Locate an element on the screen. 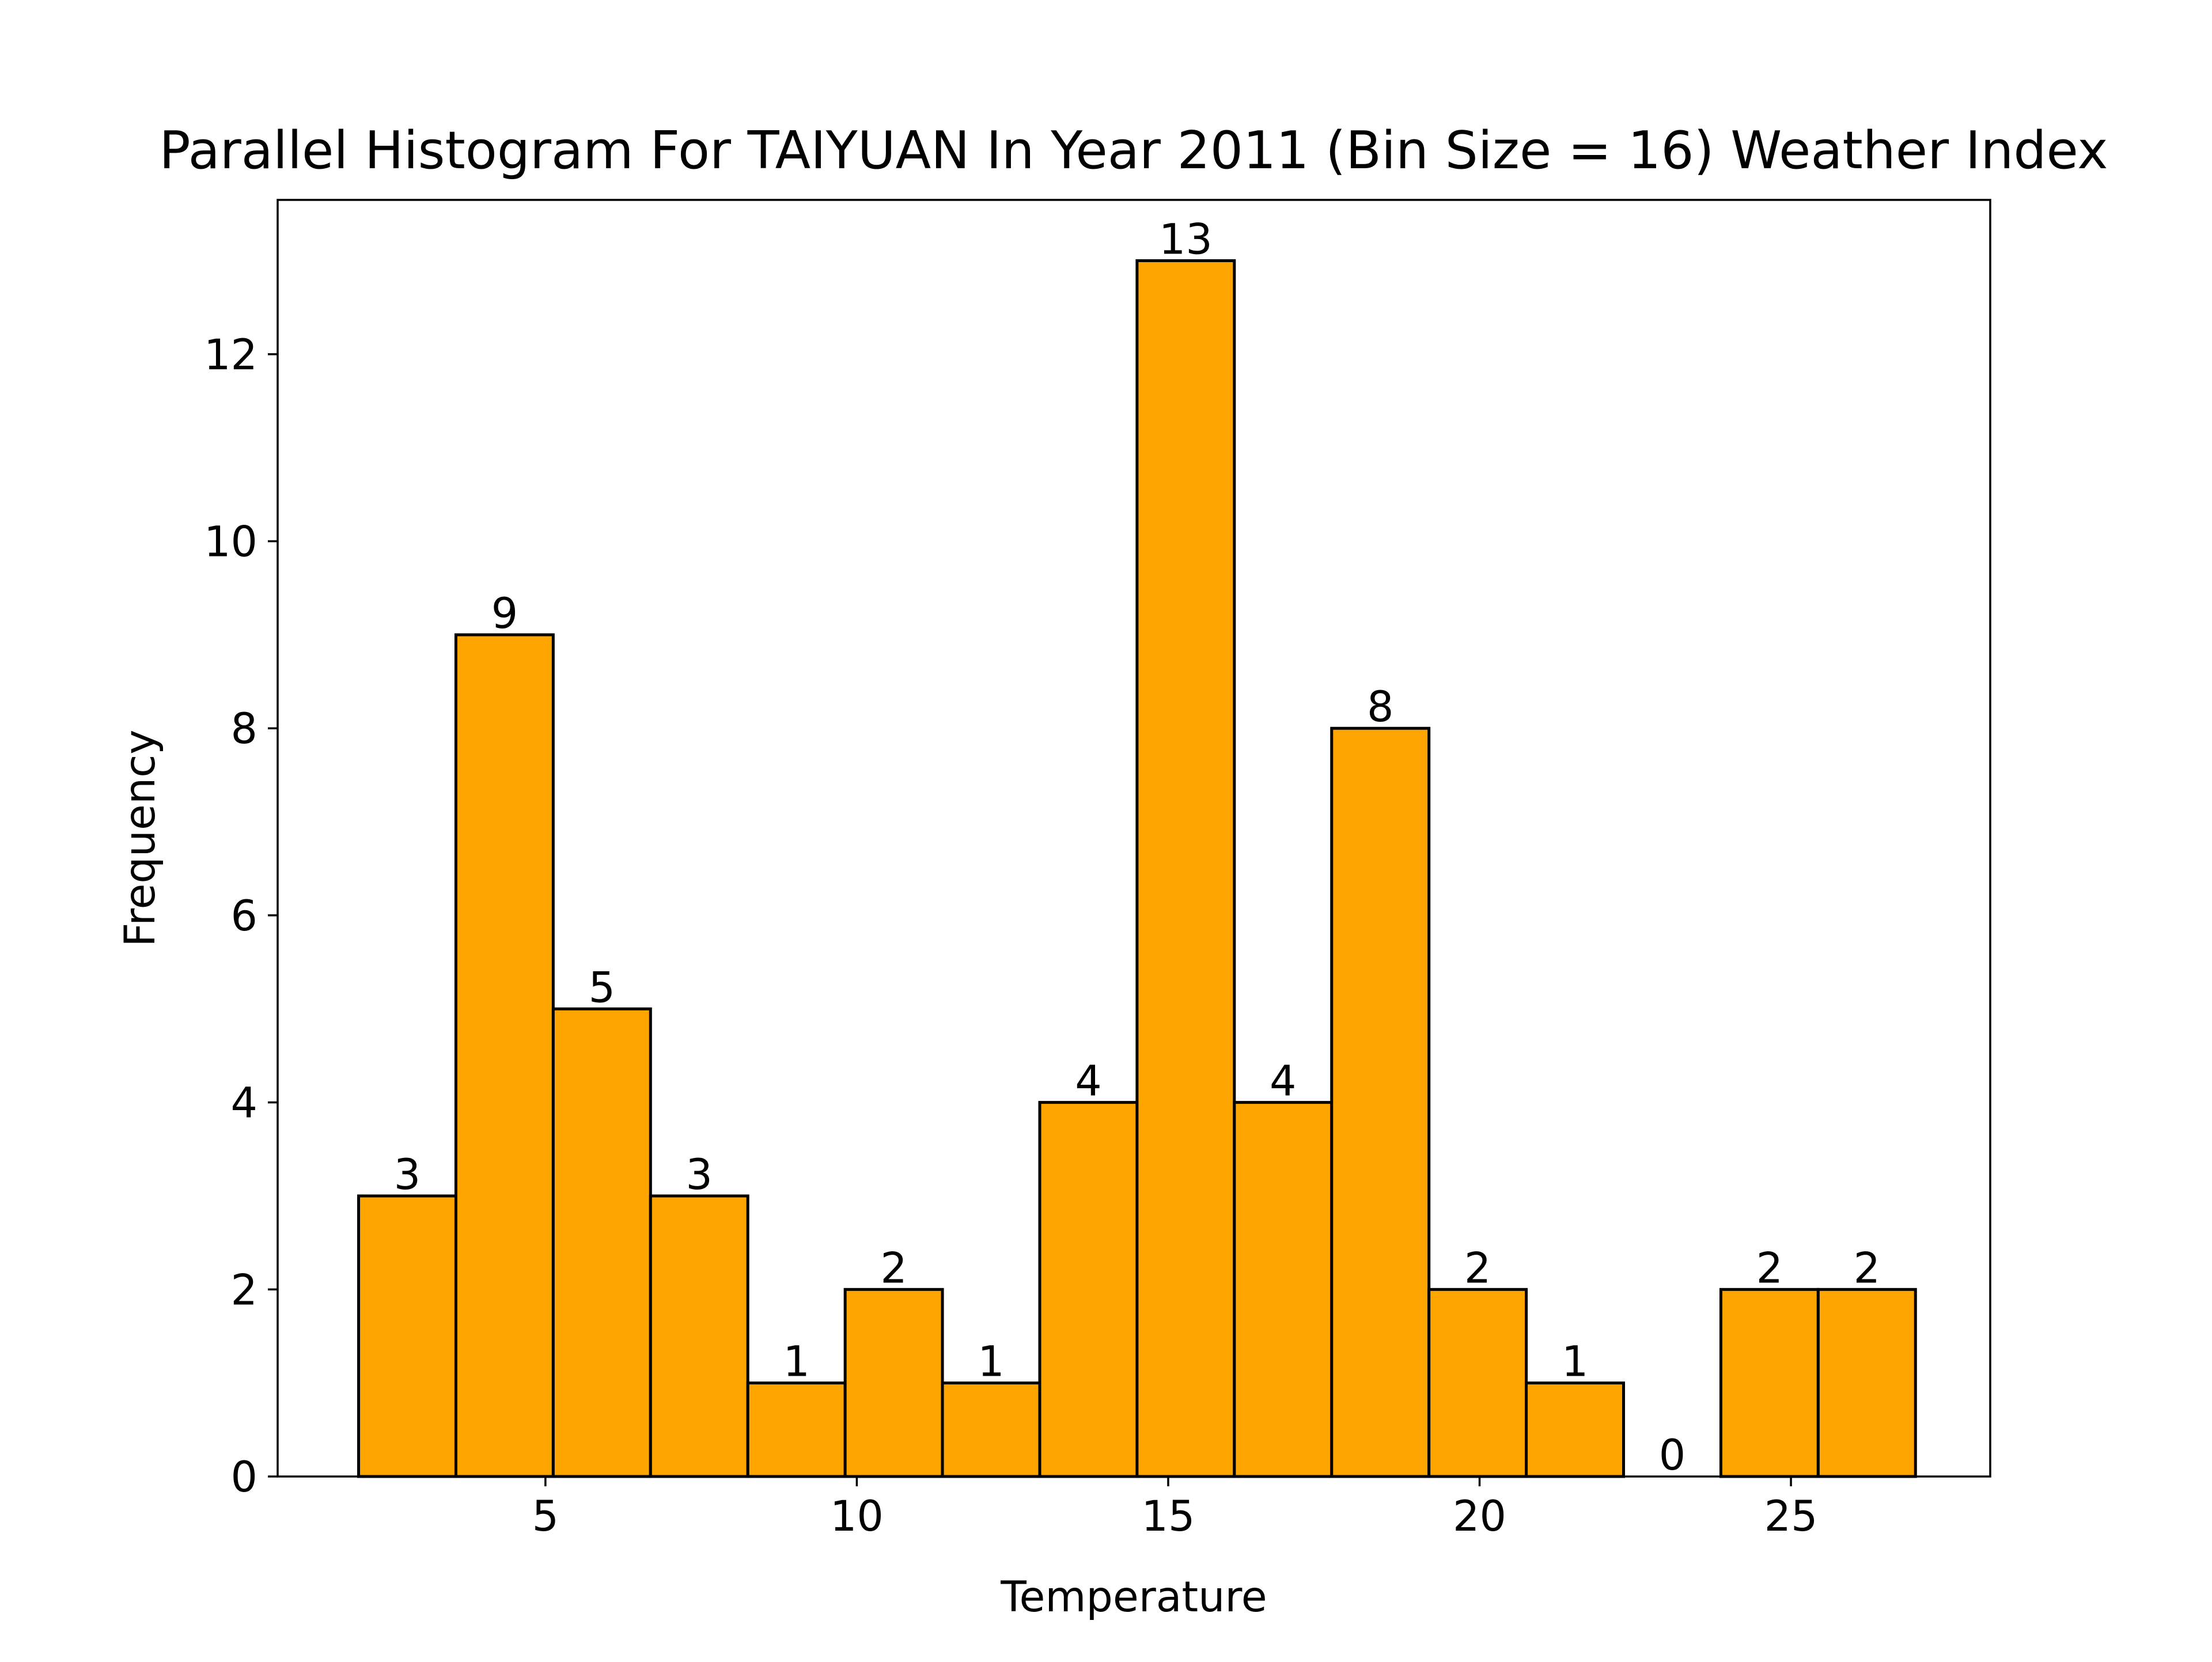 Image resolution: width=2212 pixels, height=1662 pixels. bar-value-label: 5 is located at coordinates (602, 987).